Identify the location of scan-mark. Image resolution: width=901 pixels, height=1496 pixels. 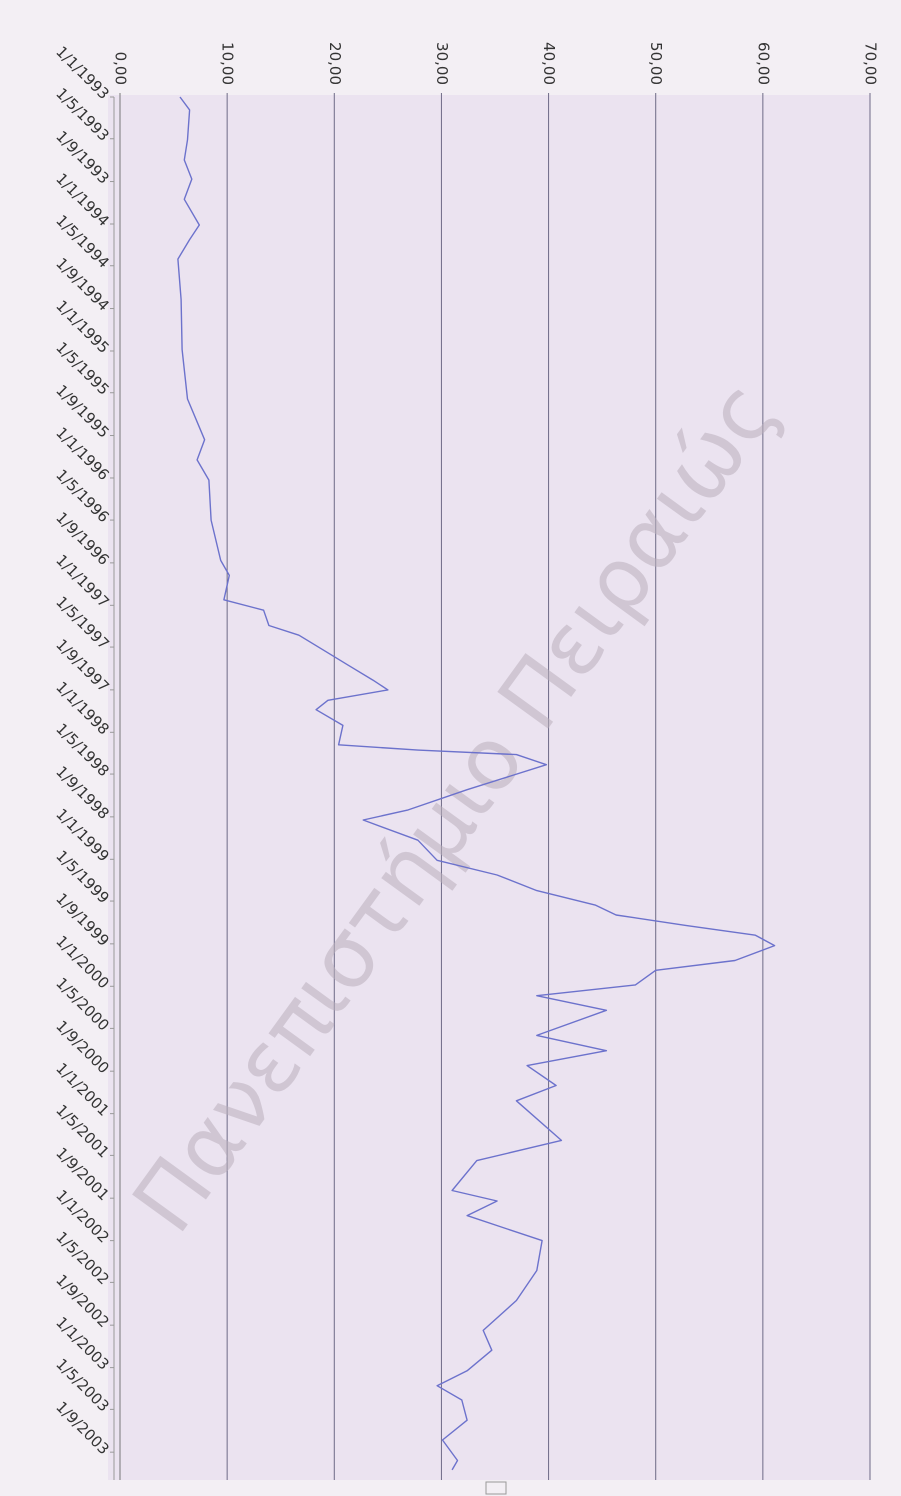
(496, 1488).